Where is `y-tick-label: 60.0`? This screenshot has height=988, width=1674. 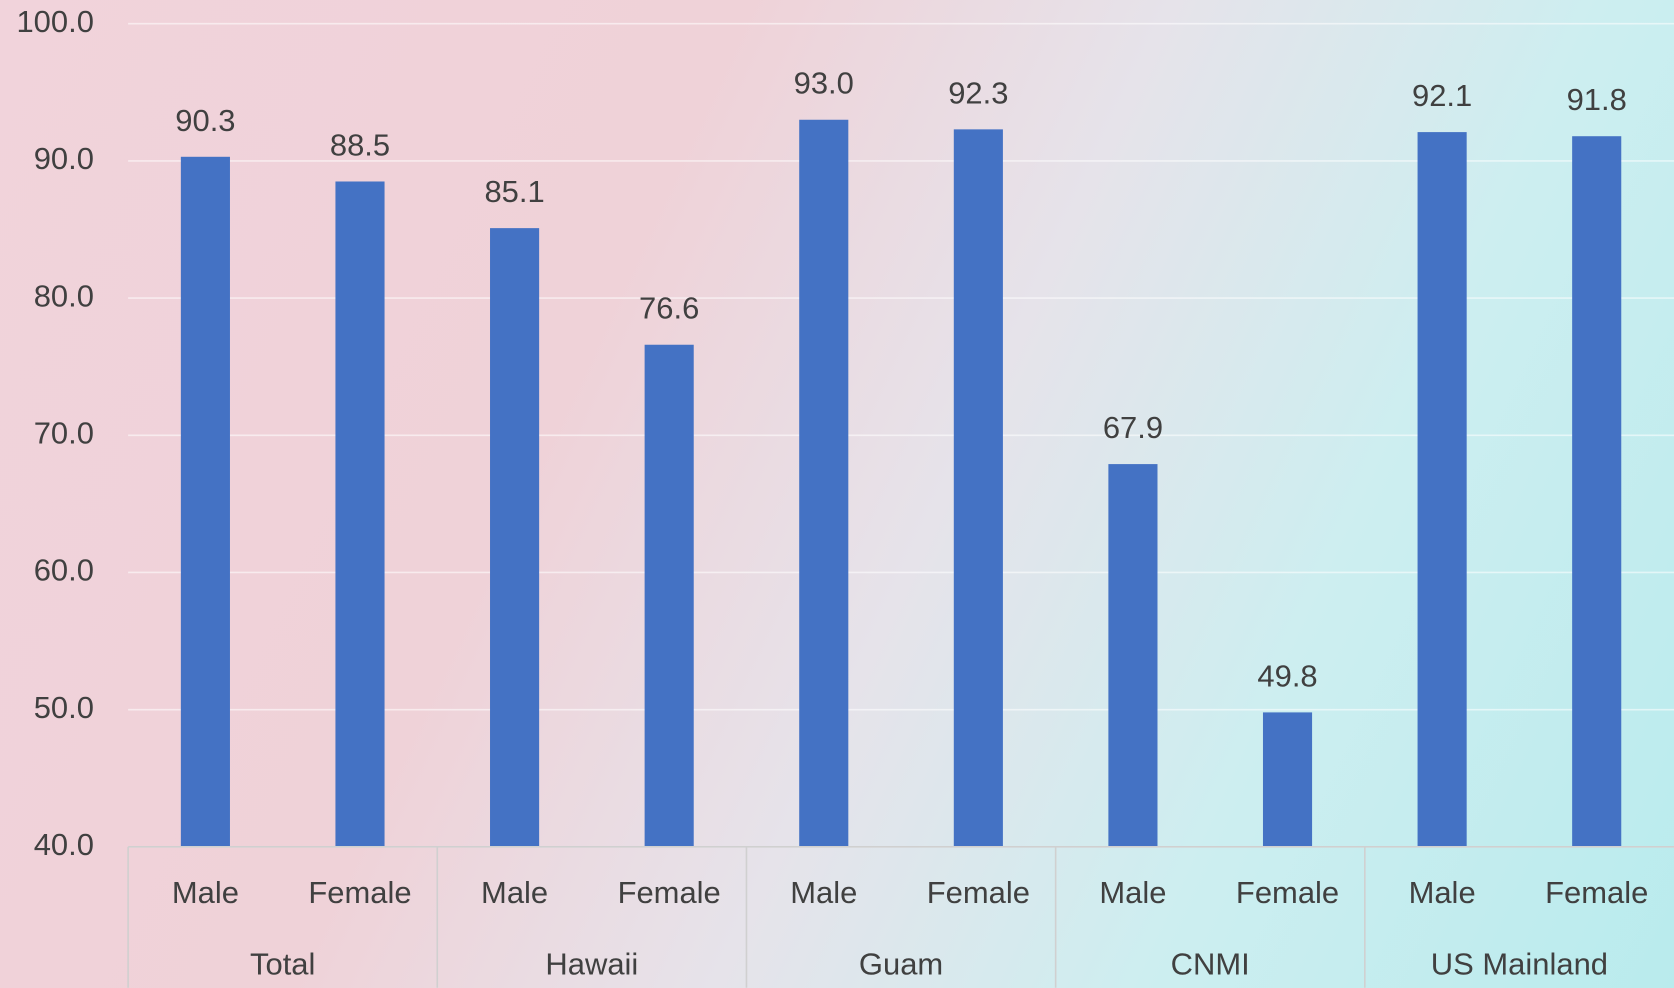
y-tick-label: 60.0 is located at coordinates (64, 570).